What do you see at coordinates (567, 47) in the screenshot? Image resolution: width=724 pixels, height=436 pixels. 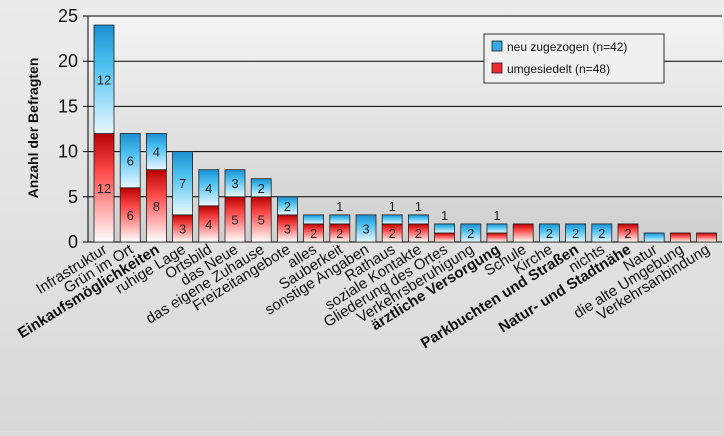 I see `legend-label-neu-zugezogen: neu zugezogen (n=42)` at bounding box center [567, 47].